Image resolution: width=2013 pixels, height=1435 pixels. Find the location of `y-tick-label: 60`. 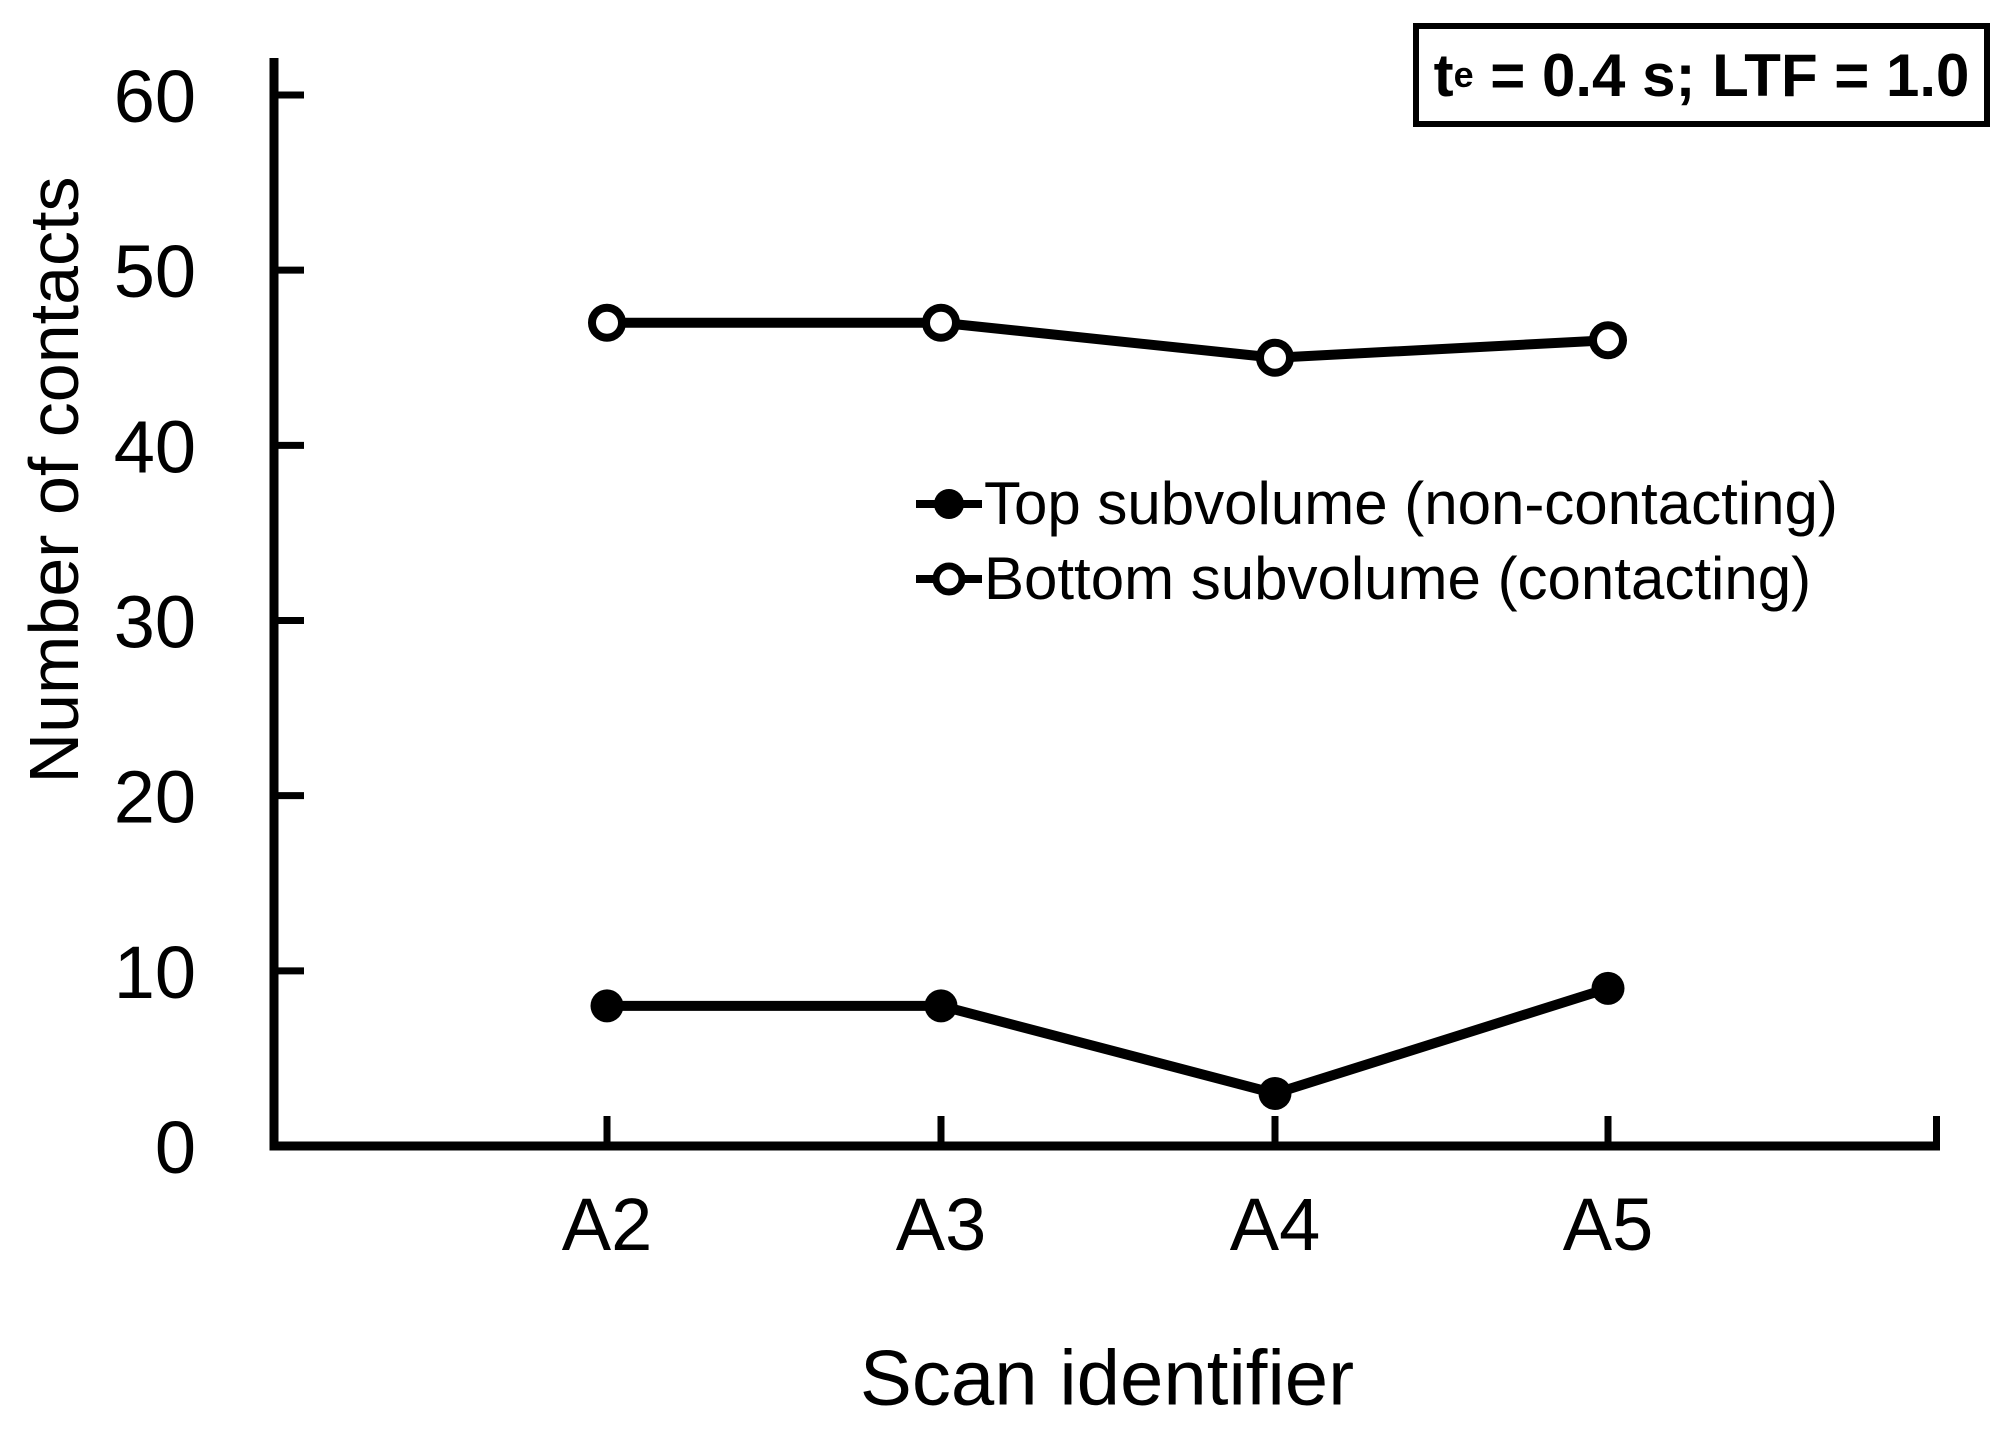

y-tick-label: 60 is located at coordinates (155, 96).